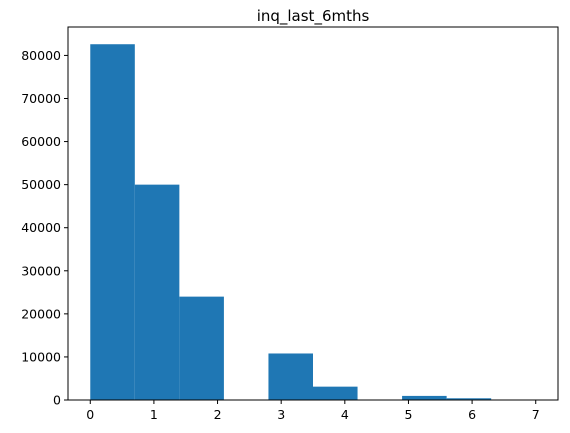  What do you see at coordinates (90, 414) in the screenshot?
I see `x-tick-label: 0` at bounding box center [90, 414].